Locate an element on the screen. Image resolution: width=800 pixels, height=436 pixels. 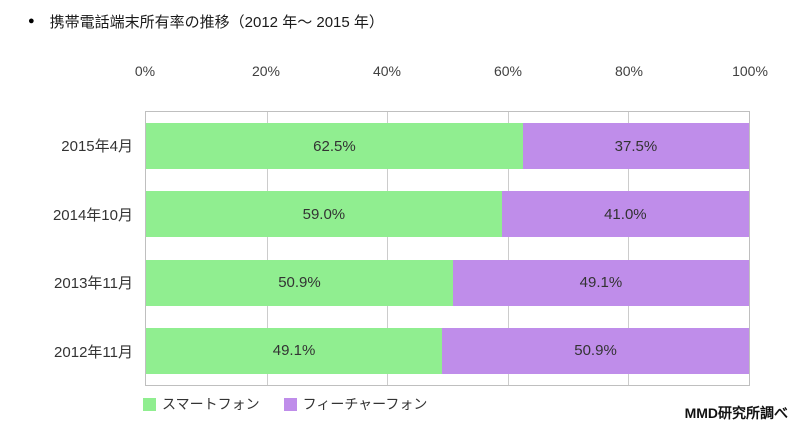
legend-item-smartphone: スマートフォン is located at coordinates (201, 404).